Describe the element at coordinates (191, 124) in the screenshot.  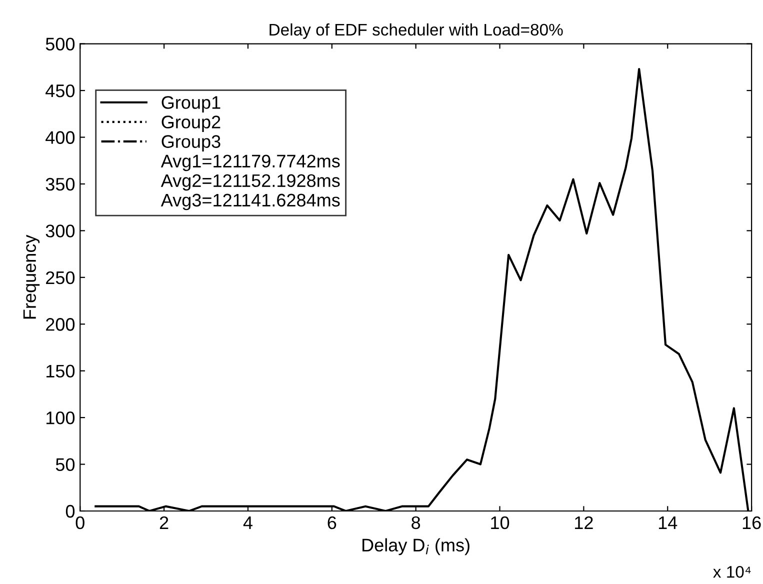
I see `legend-label: Group2` at that location.